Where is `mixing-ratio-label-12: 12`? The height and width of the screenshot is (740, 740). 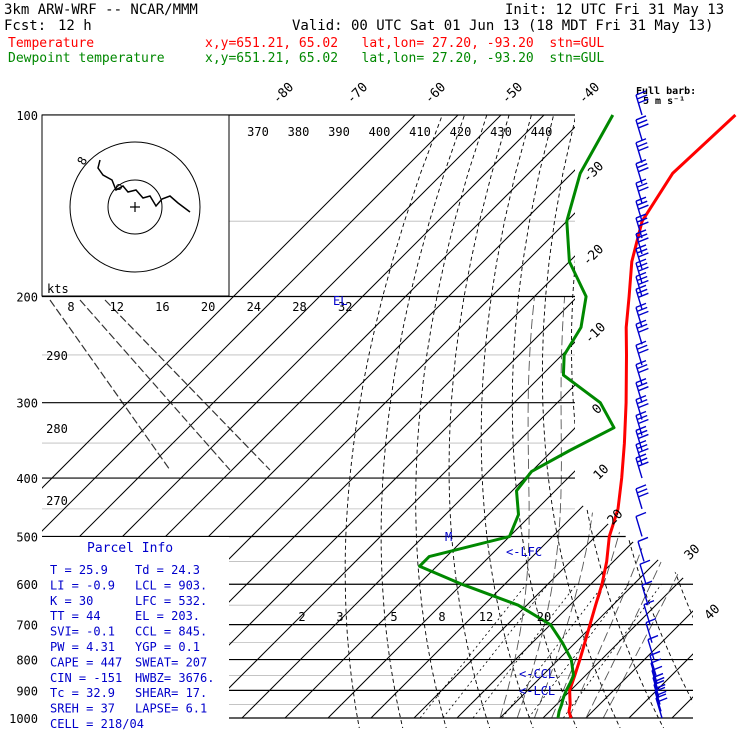
mixing-ratio-label-12: 12 is located at coordinates (486, 617).